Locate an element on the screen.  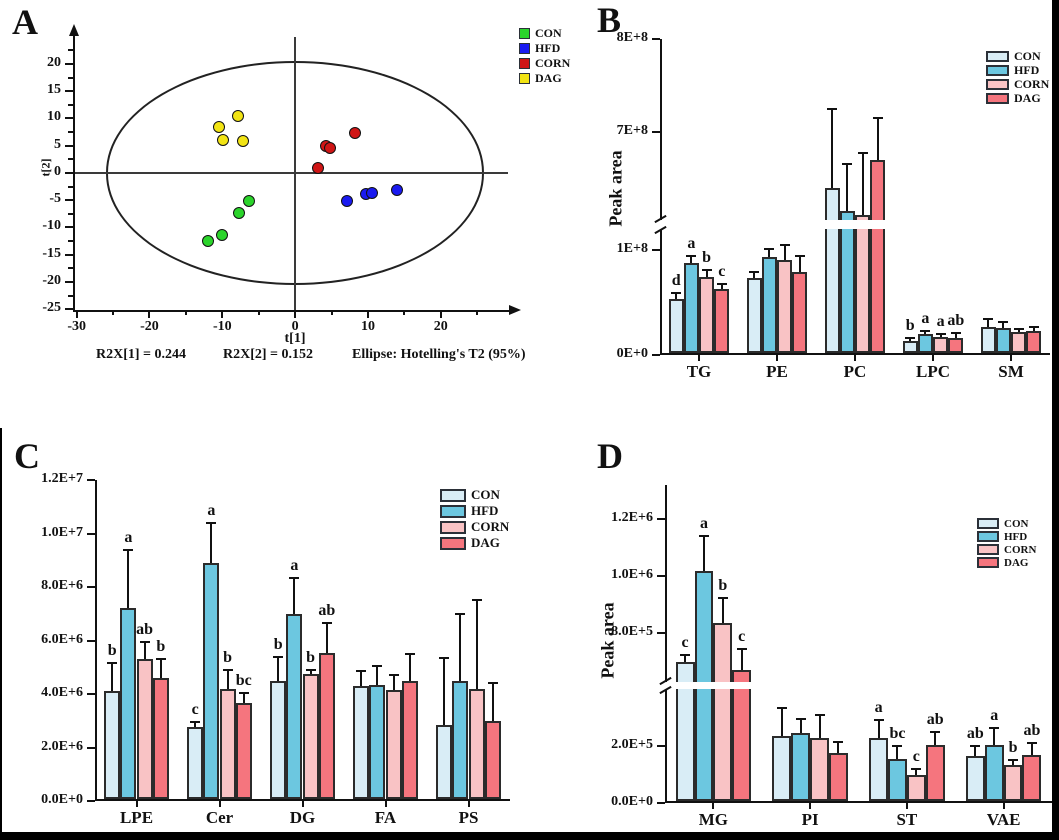
error-bar-PE-CON is located at coordinates (754, 275).